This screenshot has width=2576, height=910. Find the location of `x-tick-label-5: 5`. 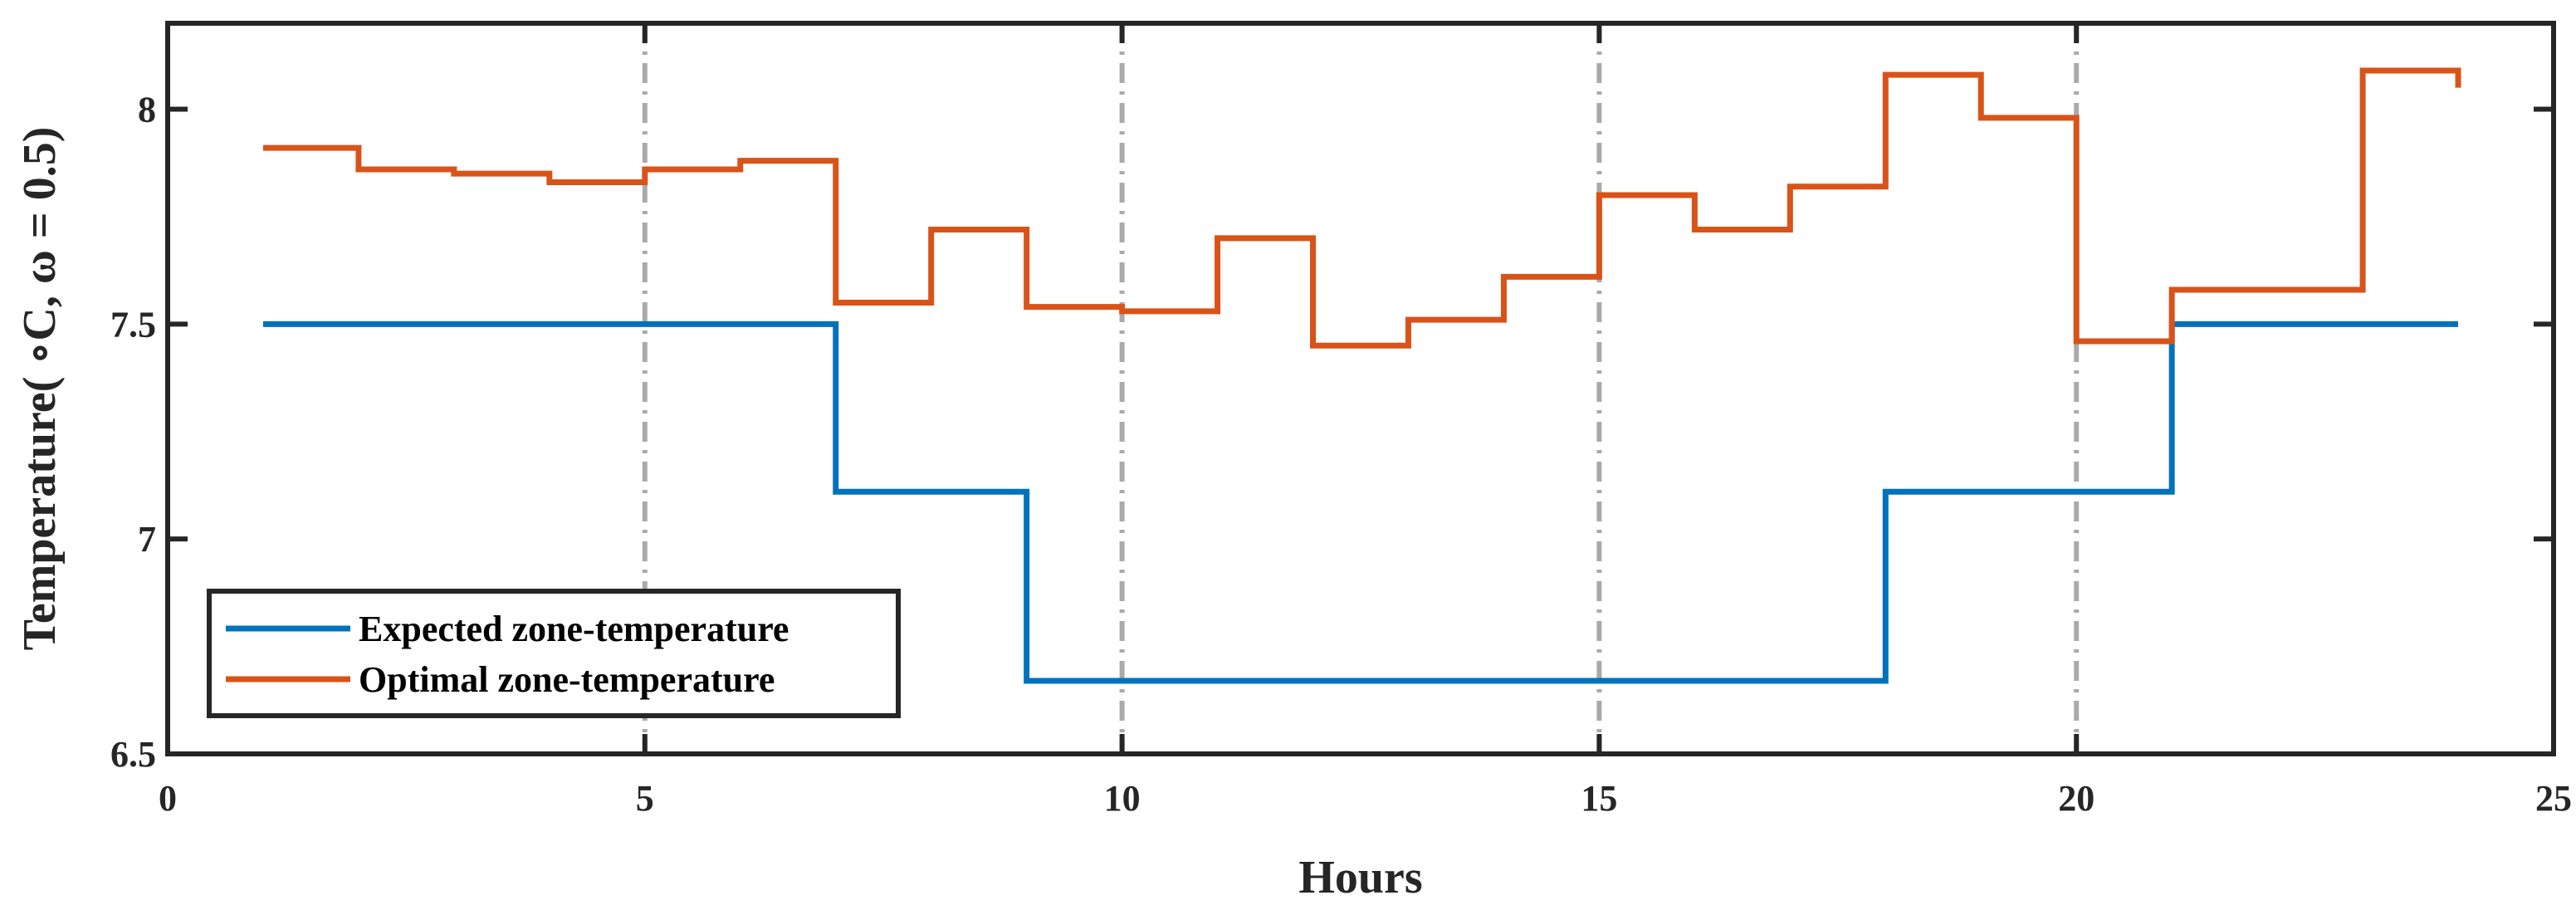

x-tick-label-5: 5 is located at coordinates (645, 798).